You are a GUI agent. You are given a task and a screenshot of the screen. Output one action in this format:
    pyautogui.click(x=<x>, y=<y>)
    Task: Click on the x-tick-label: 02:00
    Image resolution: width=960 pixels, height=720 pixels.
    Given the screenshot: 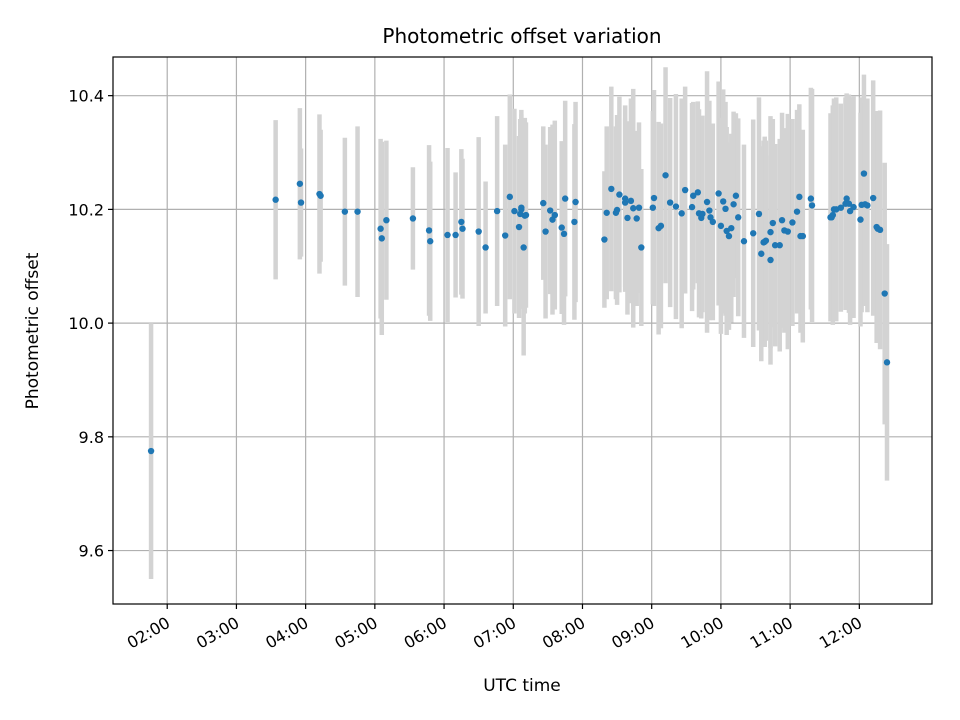 What is the action you would take?
    pyautogui.click(x=148, y=633)
    